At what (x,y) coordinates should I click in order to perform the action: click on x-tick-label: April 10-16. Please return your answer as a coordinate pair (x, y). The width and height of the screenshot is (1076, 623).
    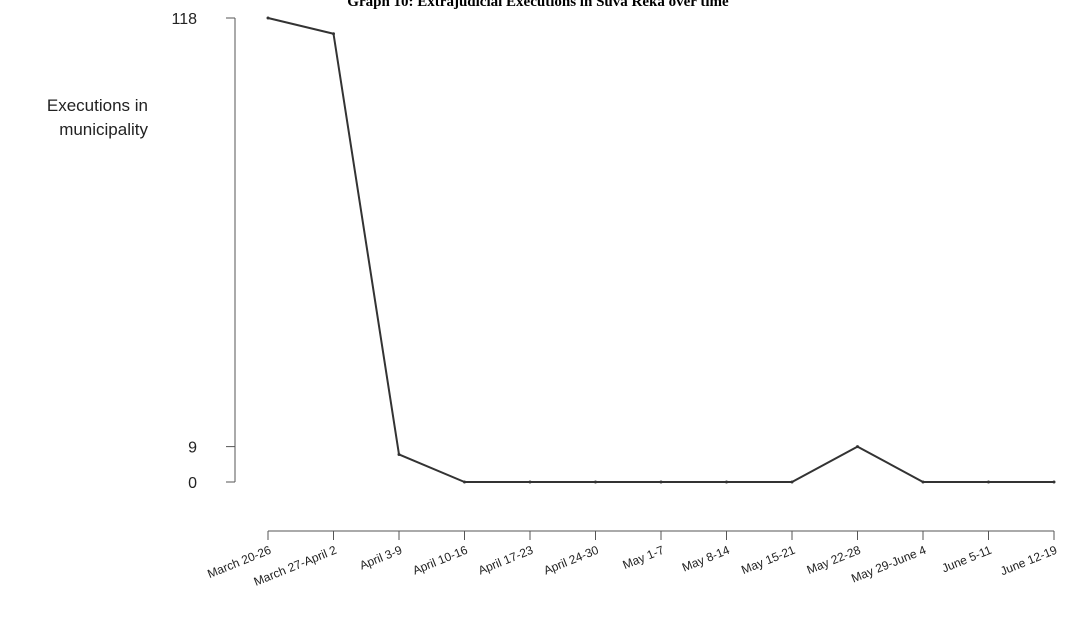
    Looking at the image, I should click on (440, 560).